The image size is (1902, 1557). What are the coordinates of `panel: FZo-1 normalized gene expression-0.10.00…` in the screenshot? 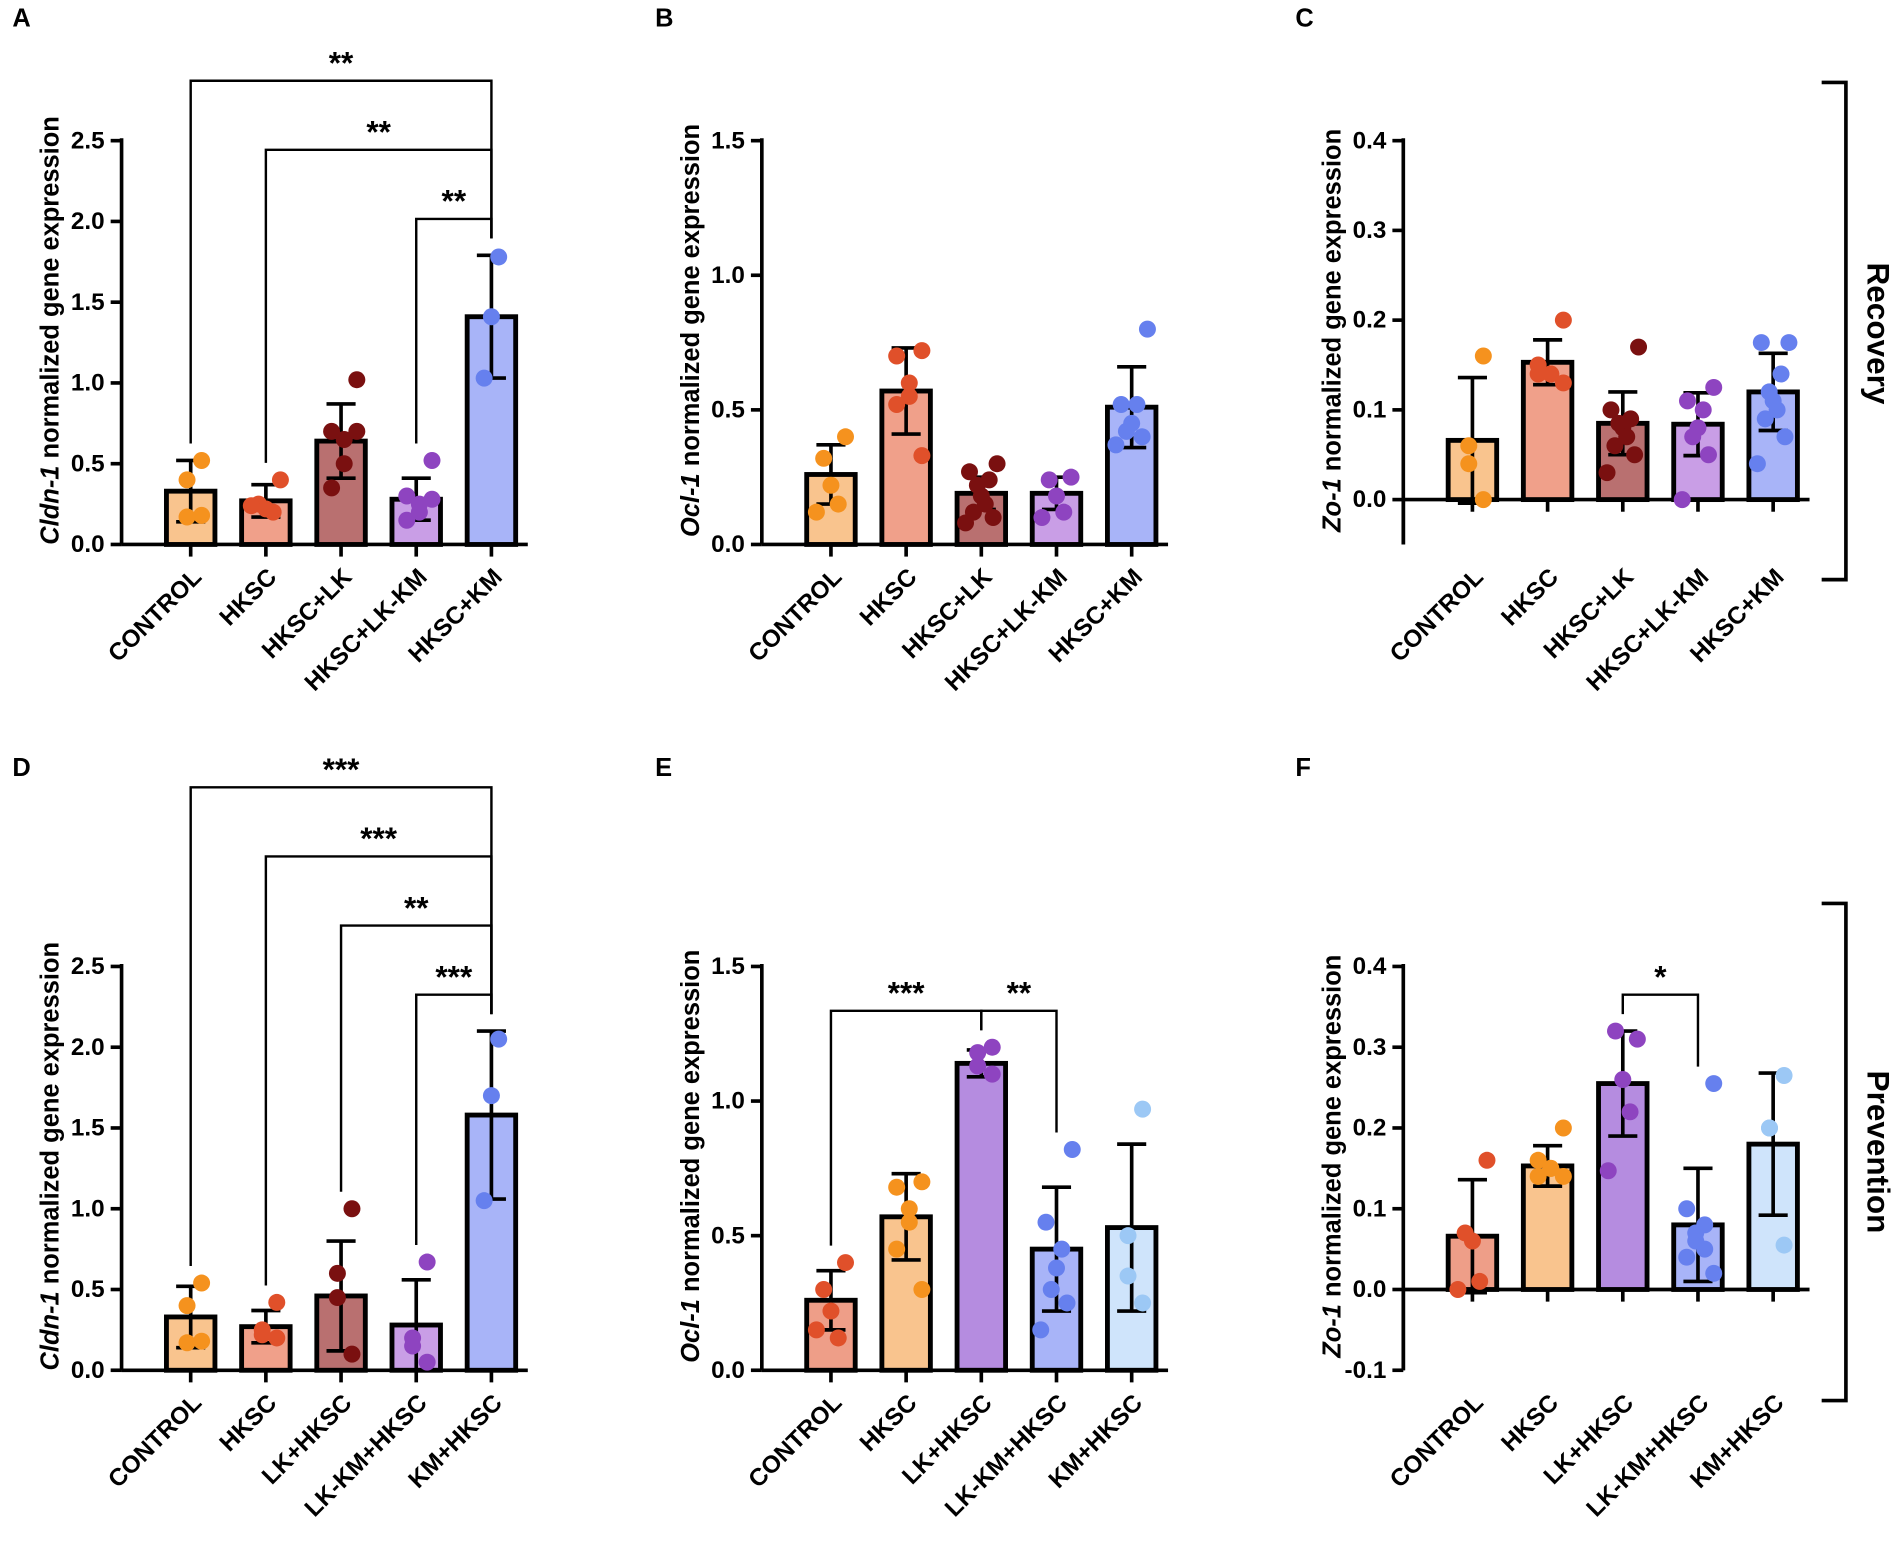 It's located at (1552, 1138).